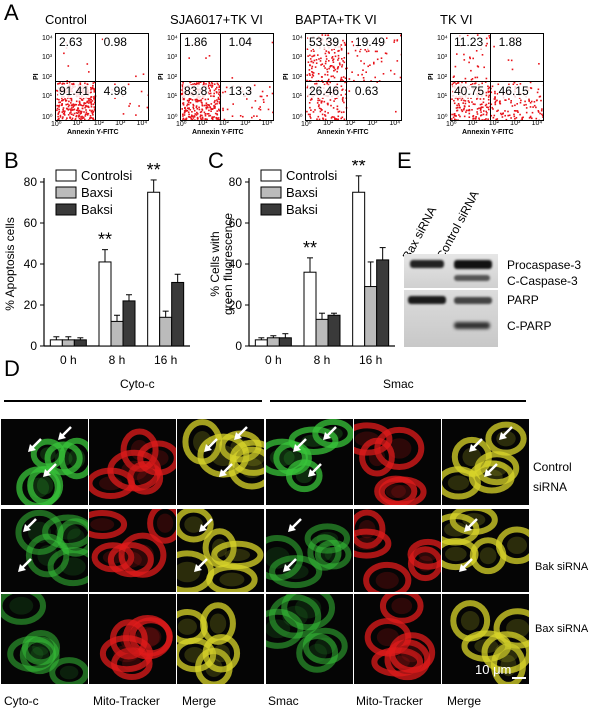 This screenshot has height=713, width=600. Describe the element at coordinates (324, 91) in the screenshot. I see `quadrant-value-ll: 26.46` at that location.